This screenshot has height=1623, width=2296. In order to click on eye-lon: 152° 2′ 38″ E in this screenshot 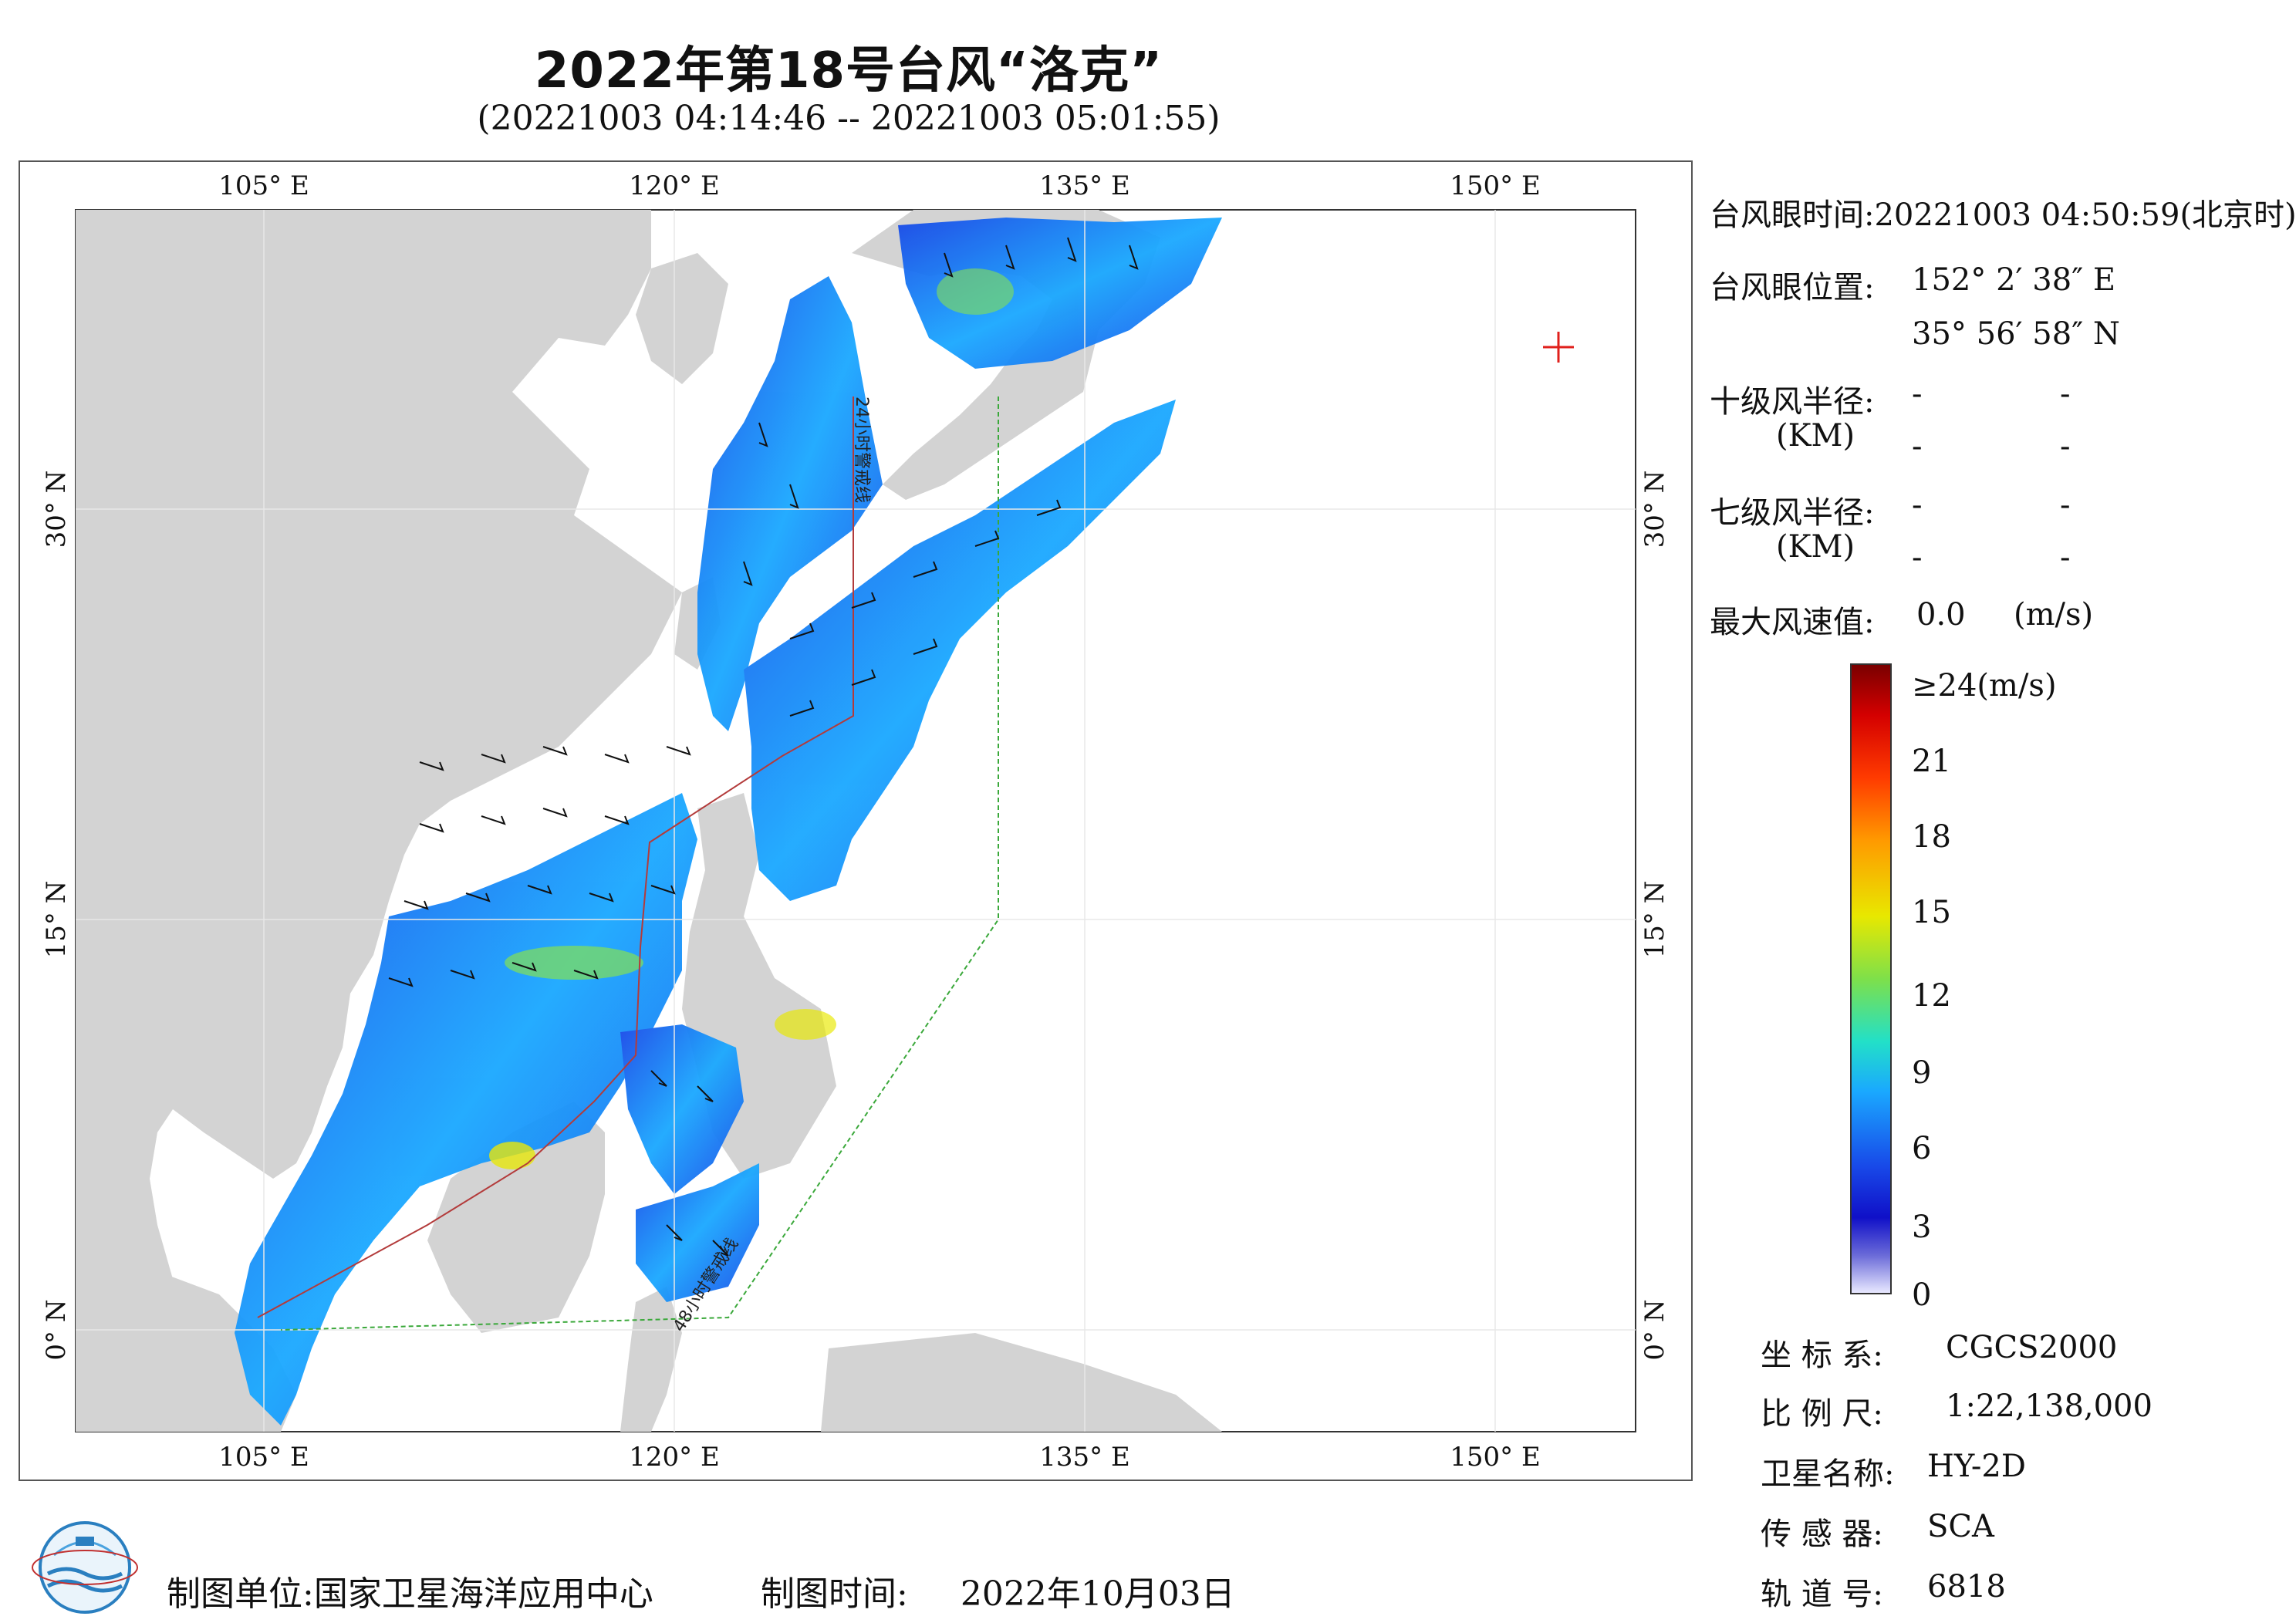, I will do `click(2014, 280)`.